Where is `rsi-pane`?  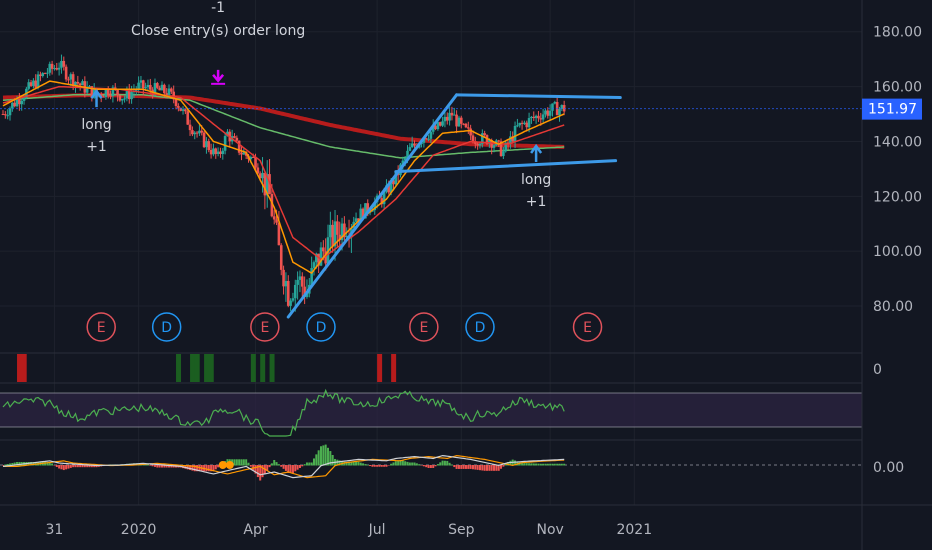 rsi-pane is located at coordinates (431, 412).